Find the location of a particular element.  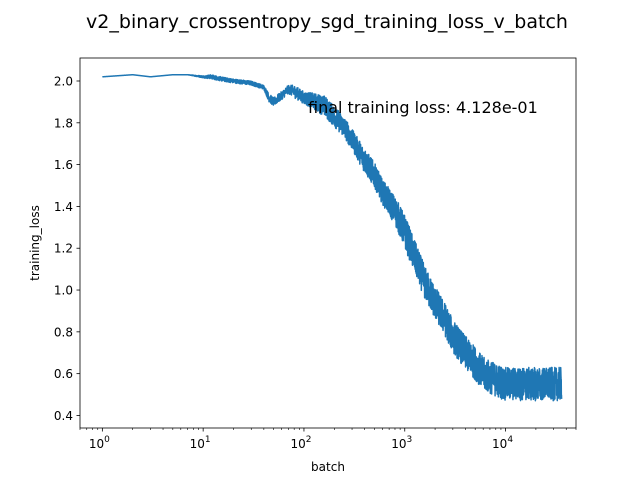

y-tick-label-1: 0.6 is located at coordinates (63, 374).